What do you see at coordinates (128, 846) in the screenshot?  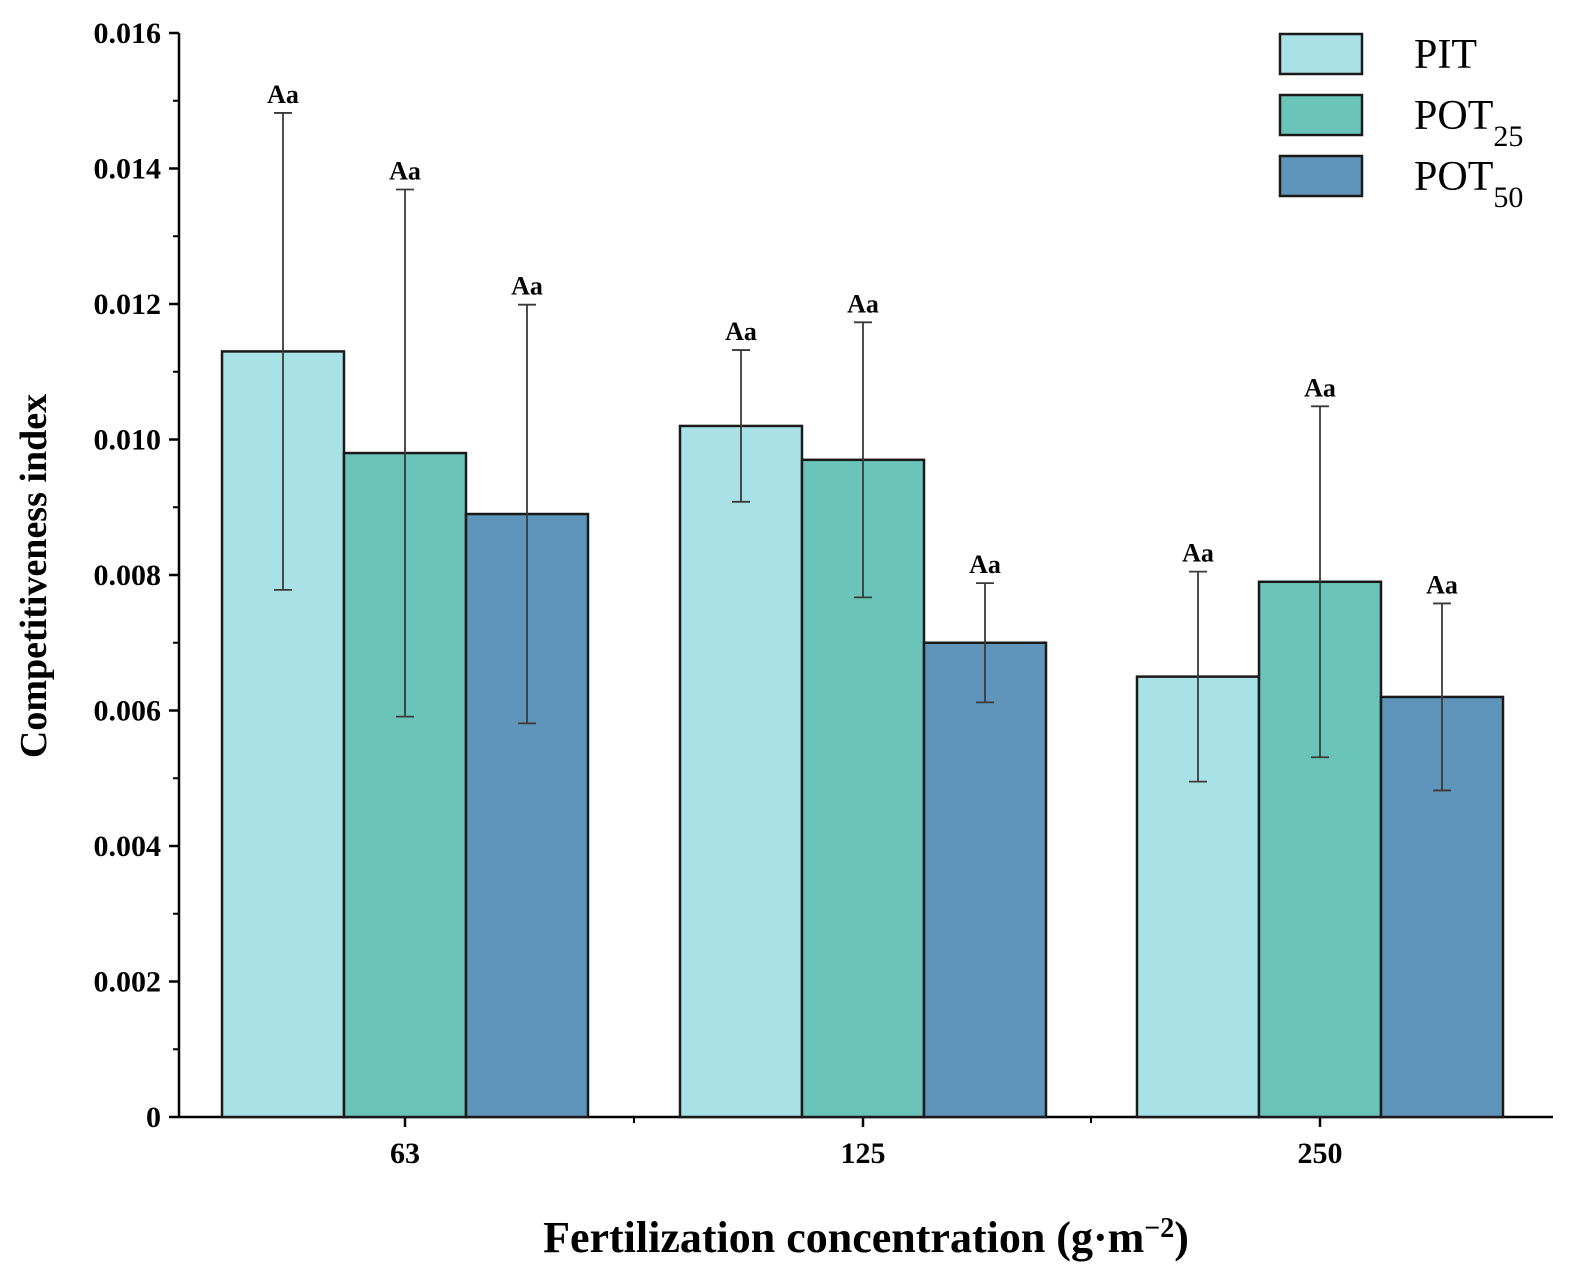 I see `y-tick-label: 0.004` at bounding box center [128, 846].